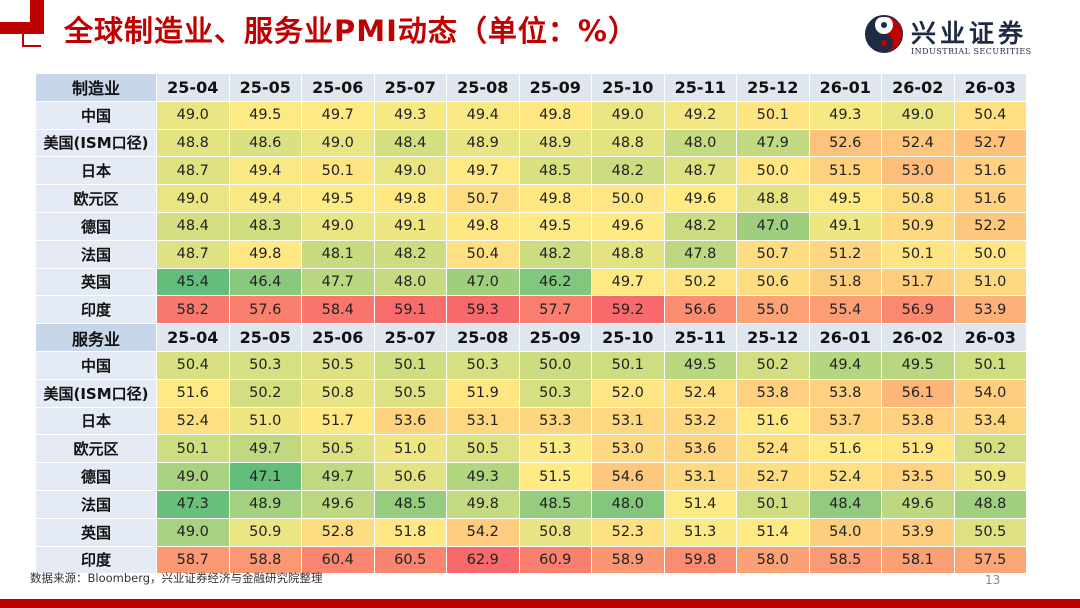 Image resolution: width=1080 pixels, height=608 pixels. What do you see at coordinates (971, 51) in the screenshot?
I see `logo-subtitle: INDUSTRIAL SECURITIES` at bounding box center [971, 51].